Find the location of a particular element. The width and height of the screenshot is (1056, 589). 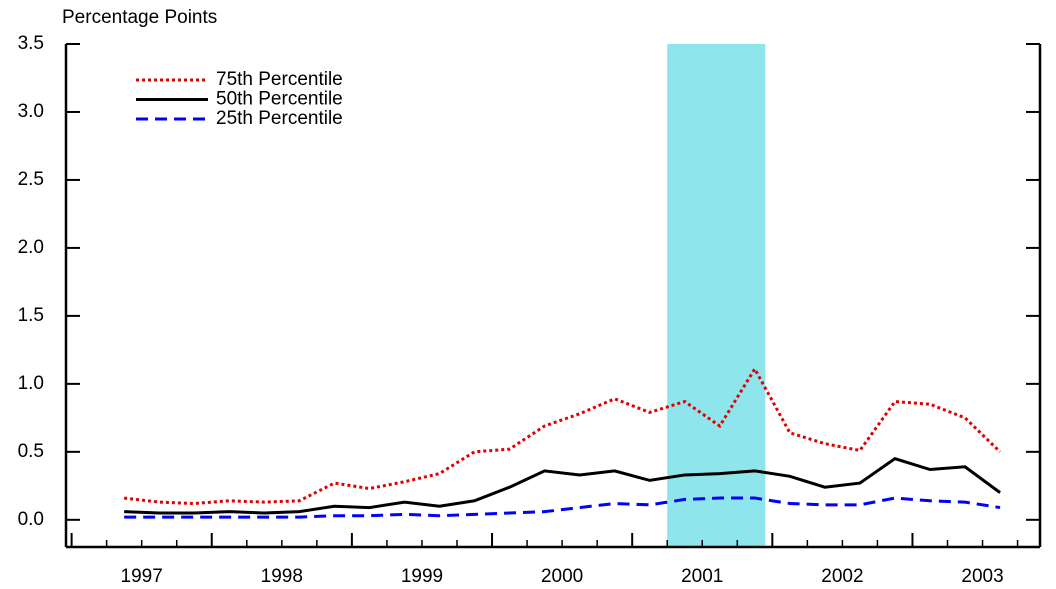

y-tick-label: 0.5 is located at coordinates (31, 451).